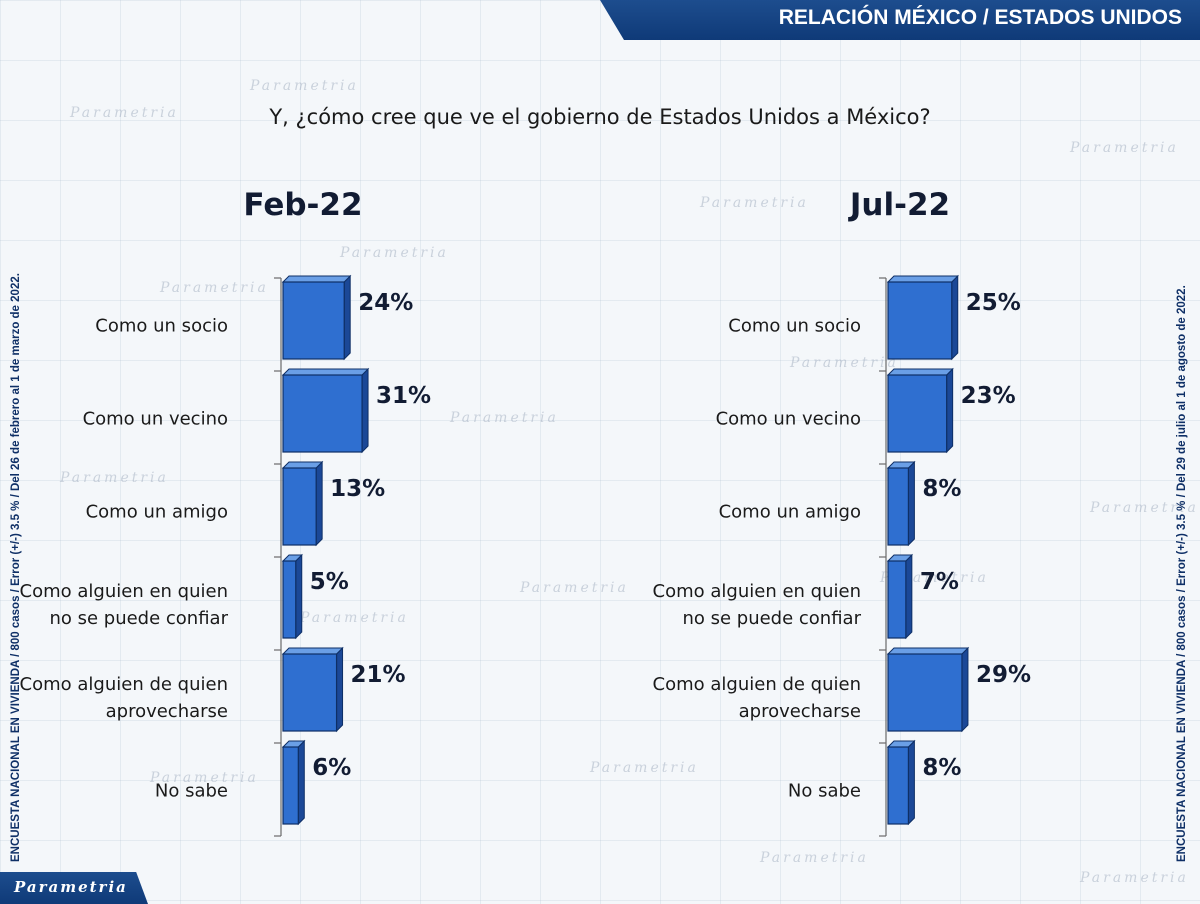 The height and width of the screenshot is (904, 1200). Describe the element at coordinates (331, 768) in the screenshot. I see `data-label: 6%` at that location.